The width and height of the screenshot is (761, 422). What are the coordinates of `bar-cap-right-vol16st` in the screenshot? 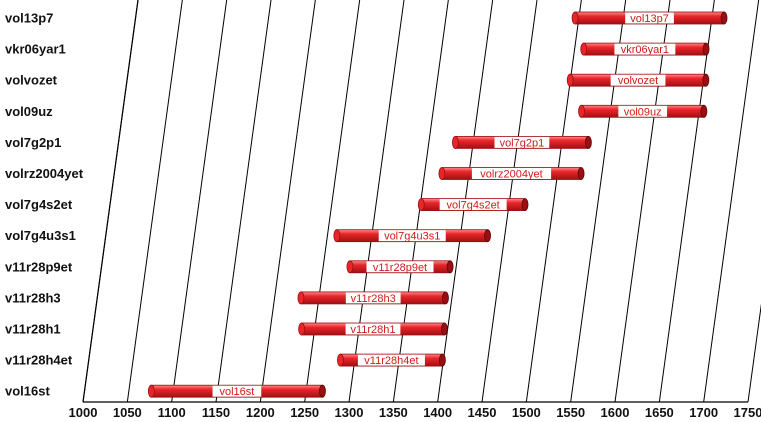 It's located at (322, 391).